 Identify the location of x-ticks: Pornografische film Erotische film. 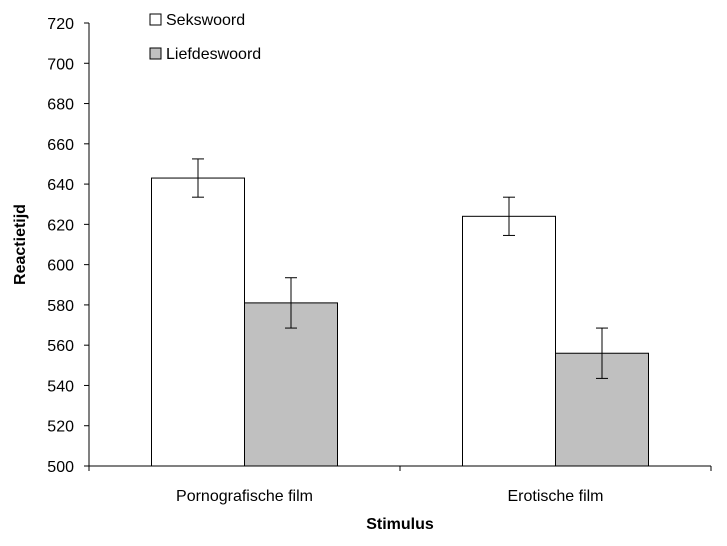
(400, 485).